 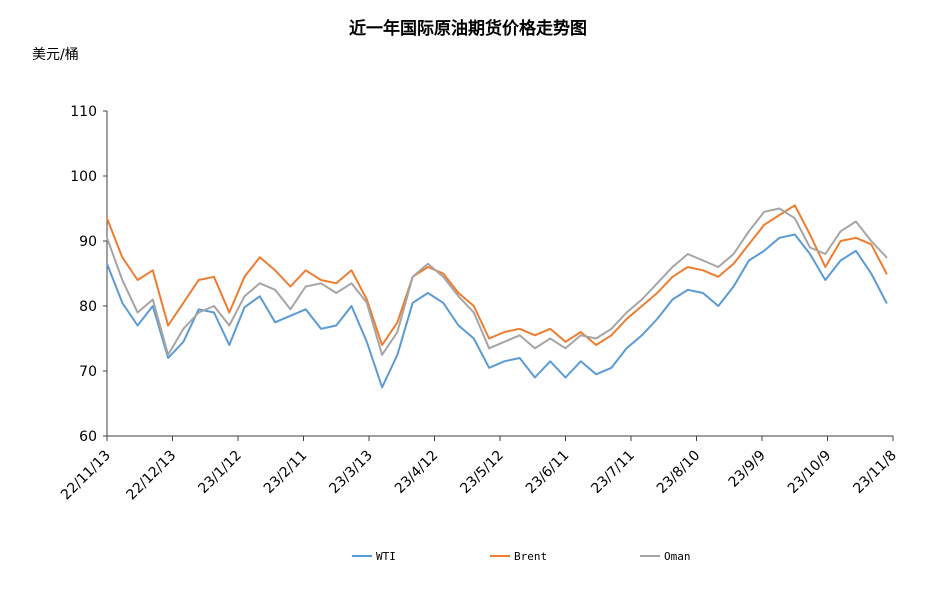 I want to click on legend-label-brent: Brent, so click(x=530, y=556).